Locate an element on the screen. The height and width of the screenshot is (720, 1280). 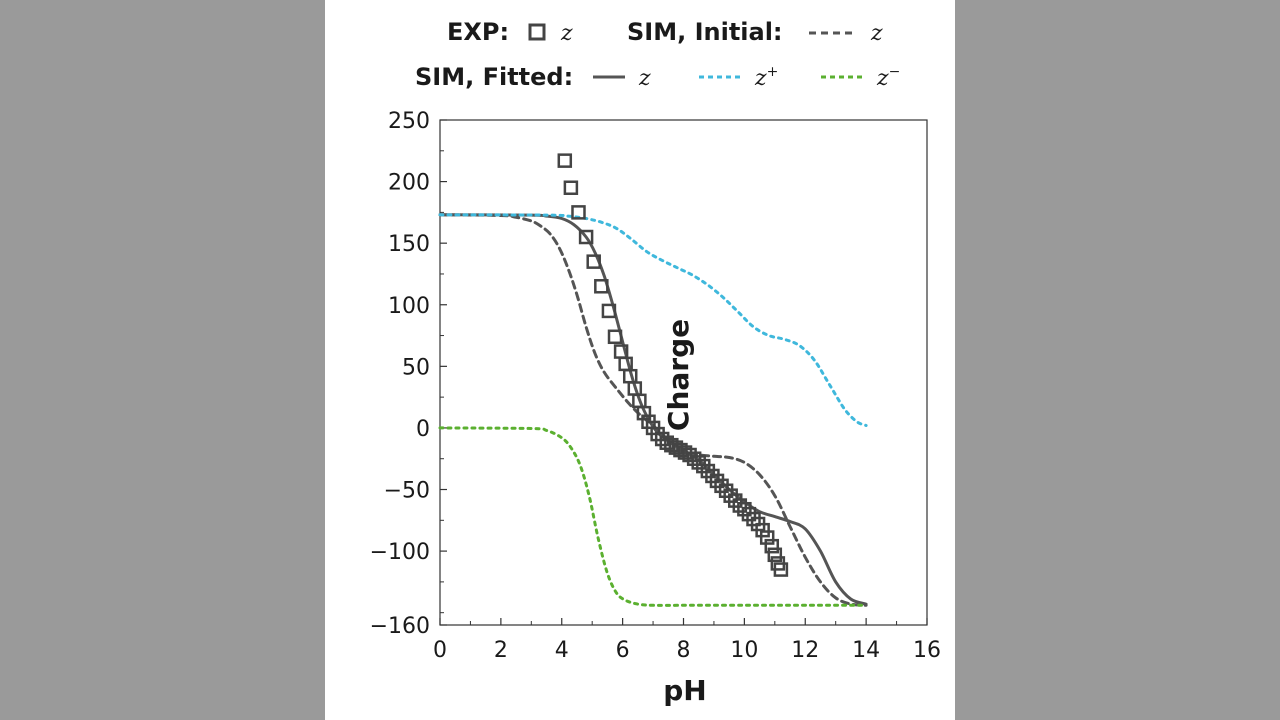
x-tick-label: 0 is located at coordinates (440, 650).